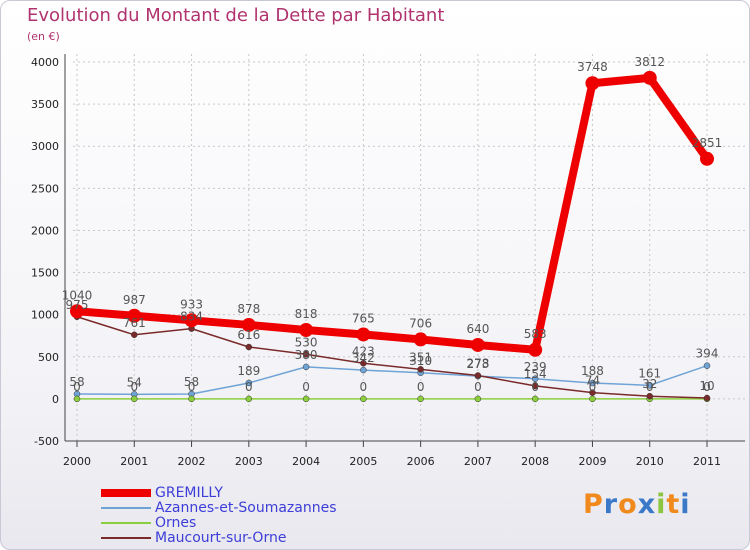 This screenshot has width=750, height=550. What do you see at coordinates (219, 522) in the screenshot?
I see `legend-item: Ornes` at bounding box center [219, 522].